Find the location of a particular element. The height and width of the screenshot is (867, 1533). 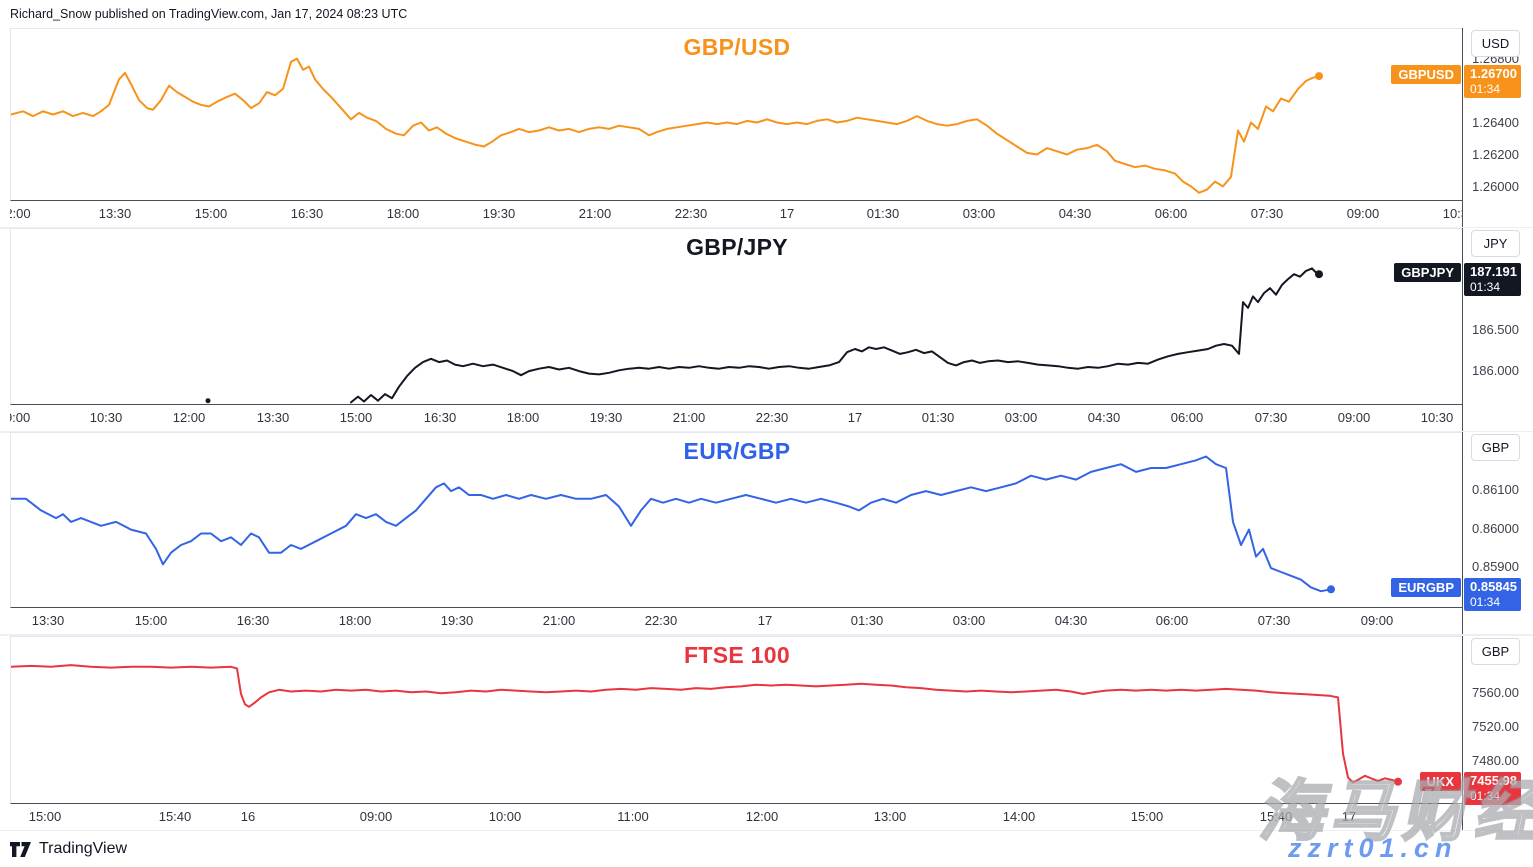

price-tick: 1.26400 is located at coordinates (1495, 123).